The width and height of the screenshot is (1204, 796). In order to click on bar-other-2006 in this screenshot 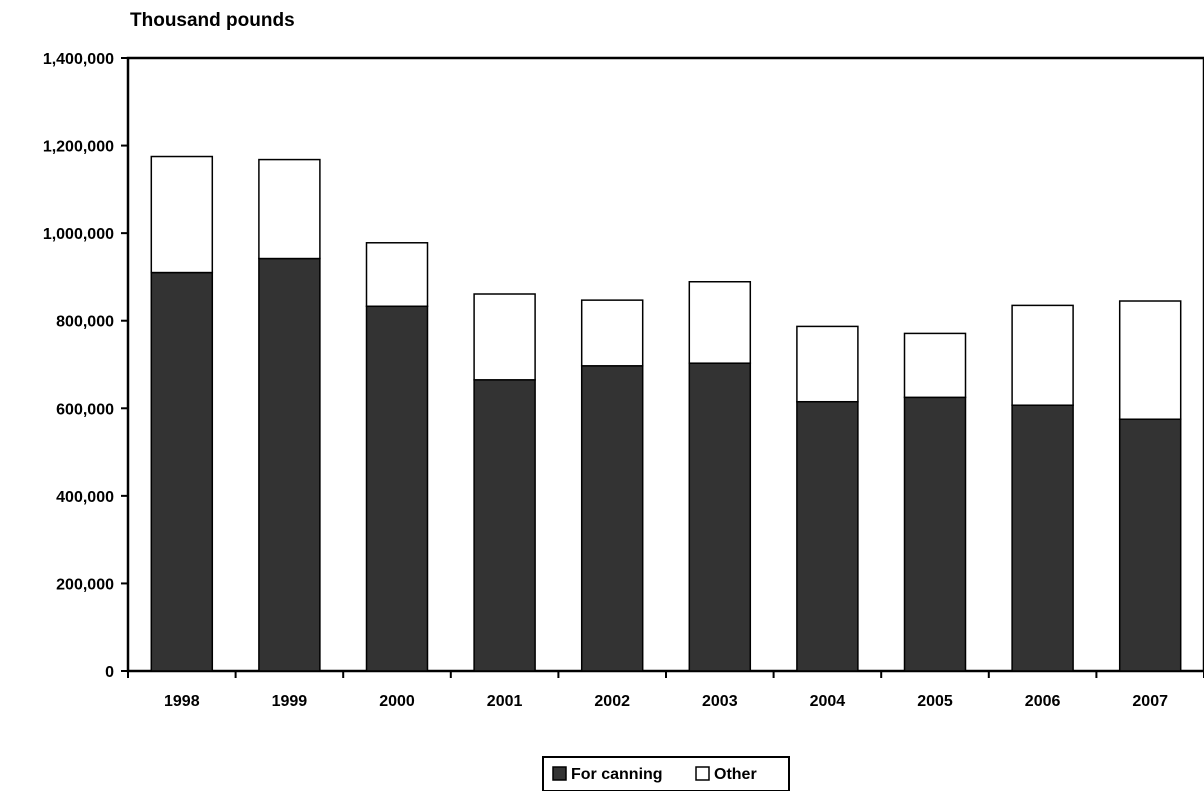, I will do `click(1042, 355)`.